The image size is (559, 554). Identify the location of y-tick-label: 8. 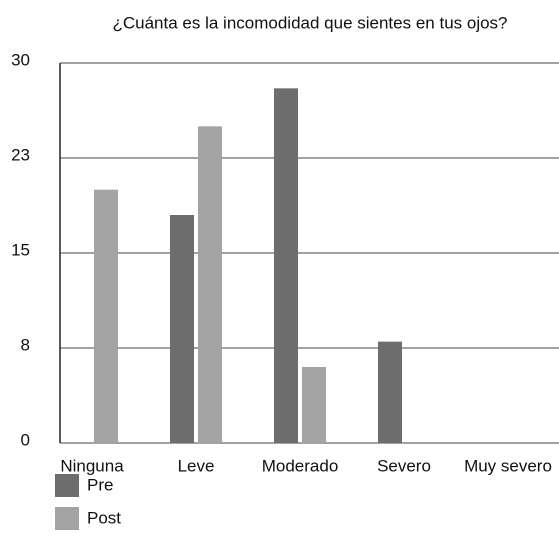
(25, 344).